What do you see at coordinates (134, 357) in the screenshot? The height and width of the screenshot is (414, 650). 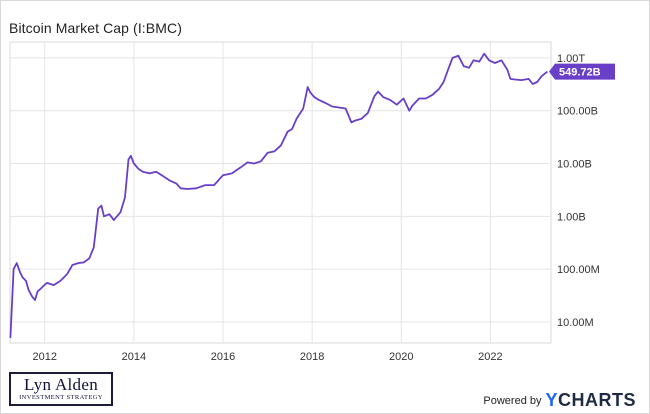 I see `x-tick-label: 2014` at bounding box center [134, 357].